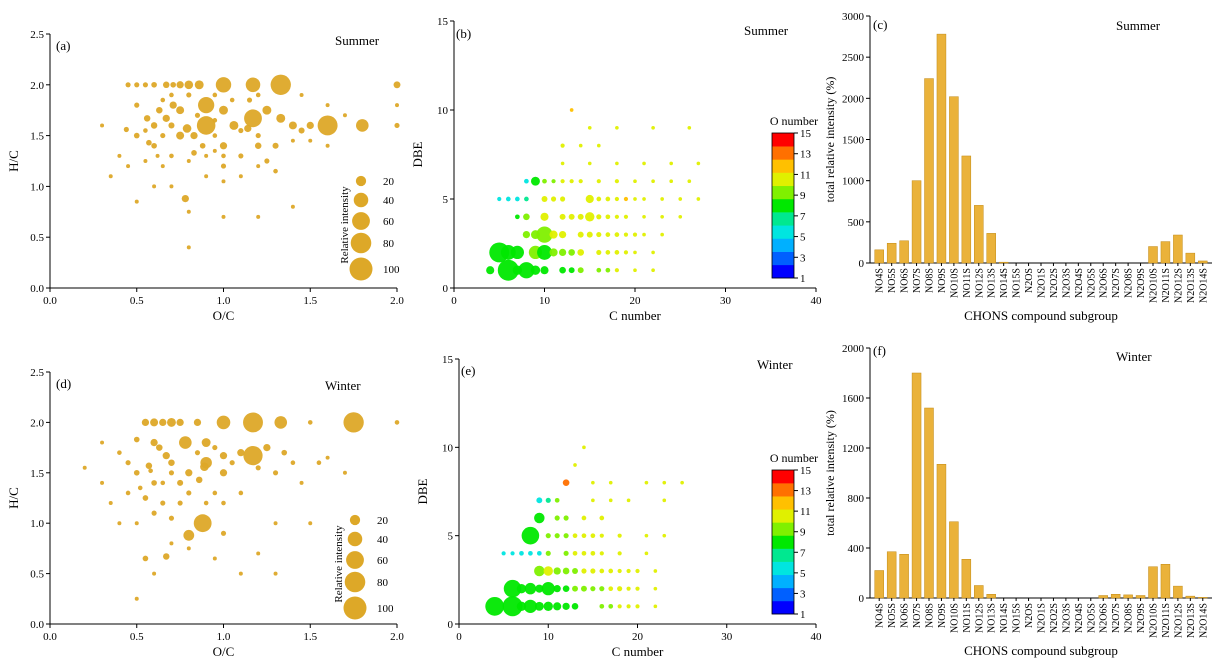 This screenshot has height=667, width=1219. Describe the element at coordinates (967, 618) in the screenshot. I see `panel-f-category-label: NO11S` at that location.